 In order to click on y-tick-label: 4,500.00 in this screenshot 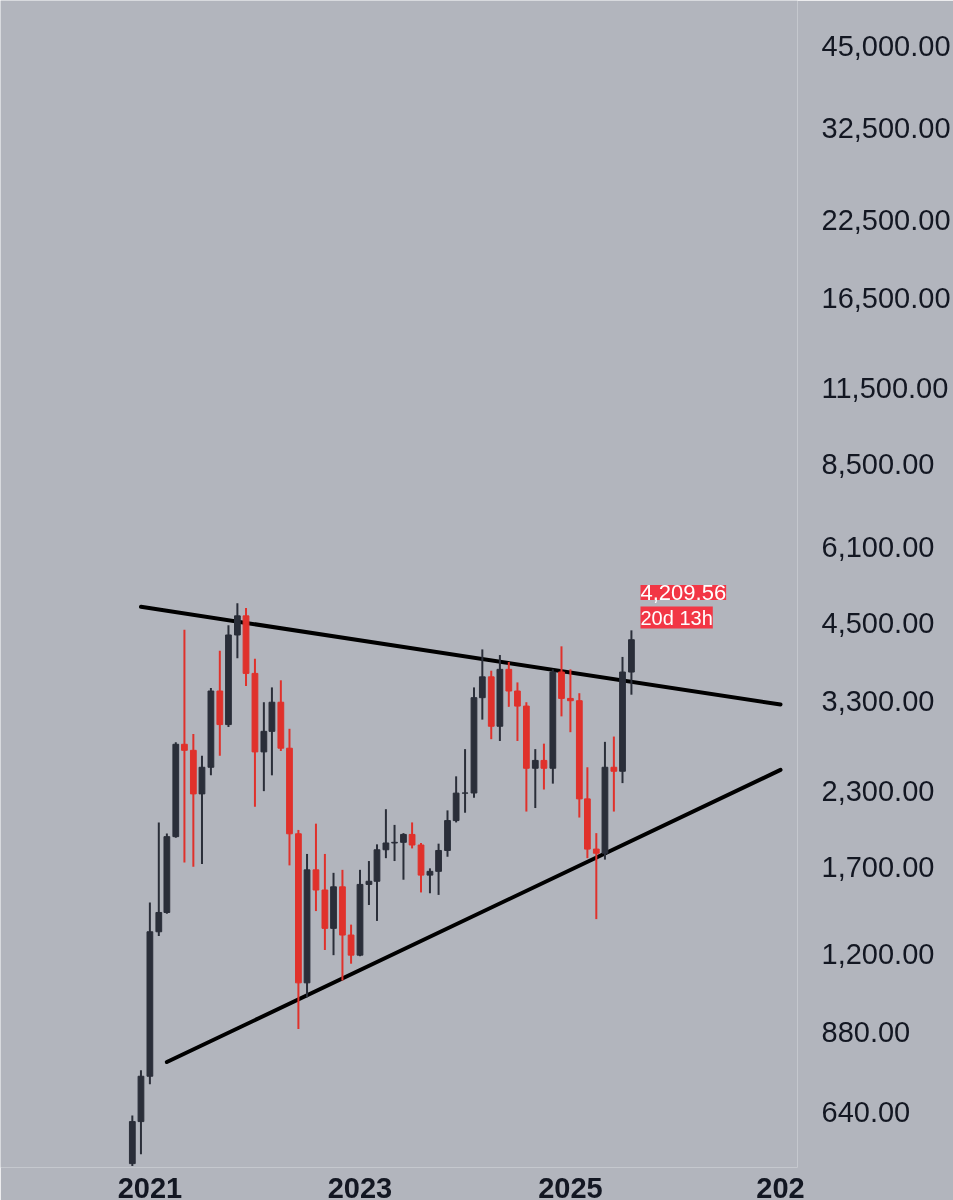, I will do `click(878, 623)`.